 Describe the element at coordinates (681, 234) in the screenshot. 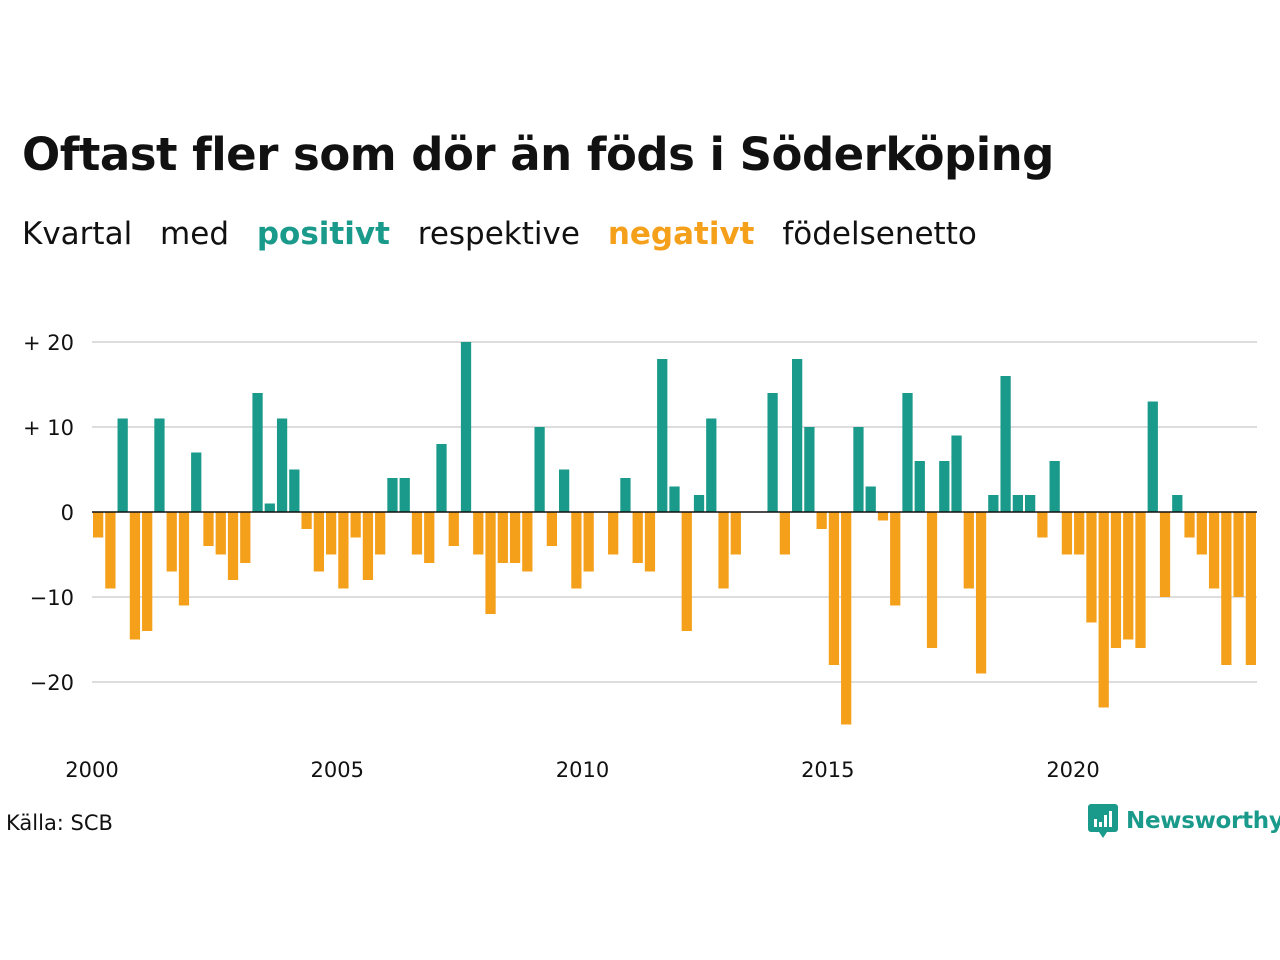

I see `legend-negative: negativt` at that location.